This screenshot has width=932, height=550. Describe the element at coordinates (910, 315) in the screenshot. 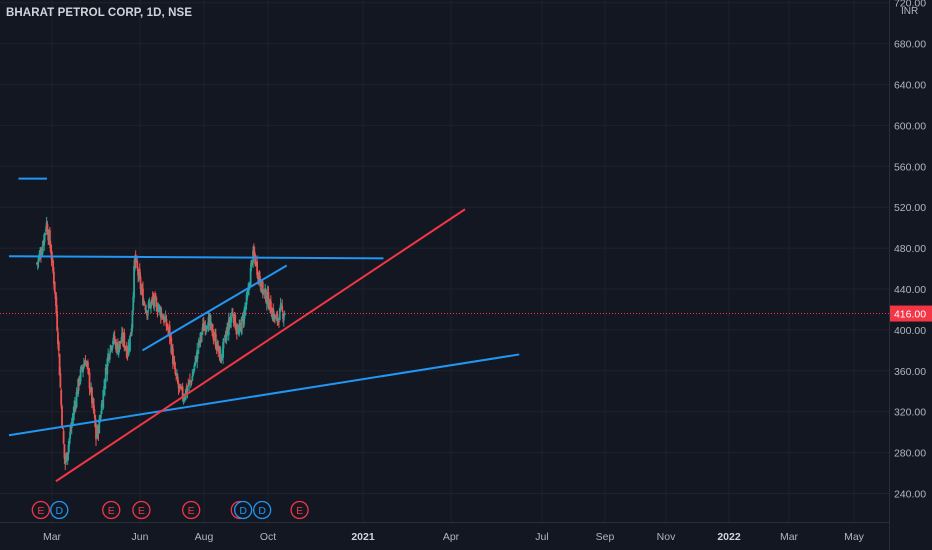

I see `current-price-value: 416.00` at that location.